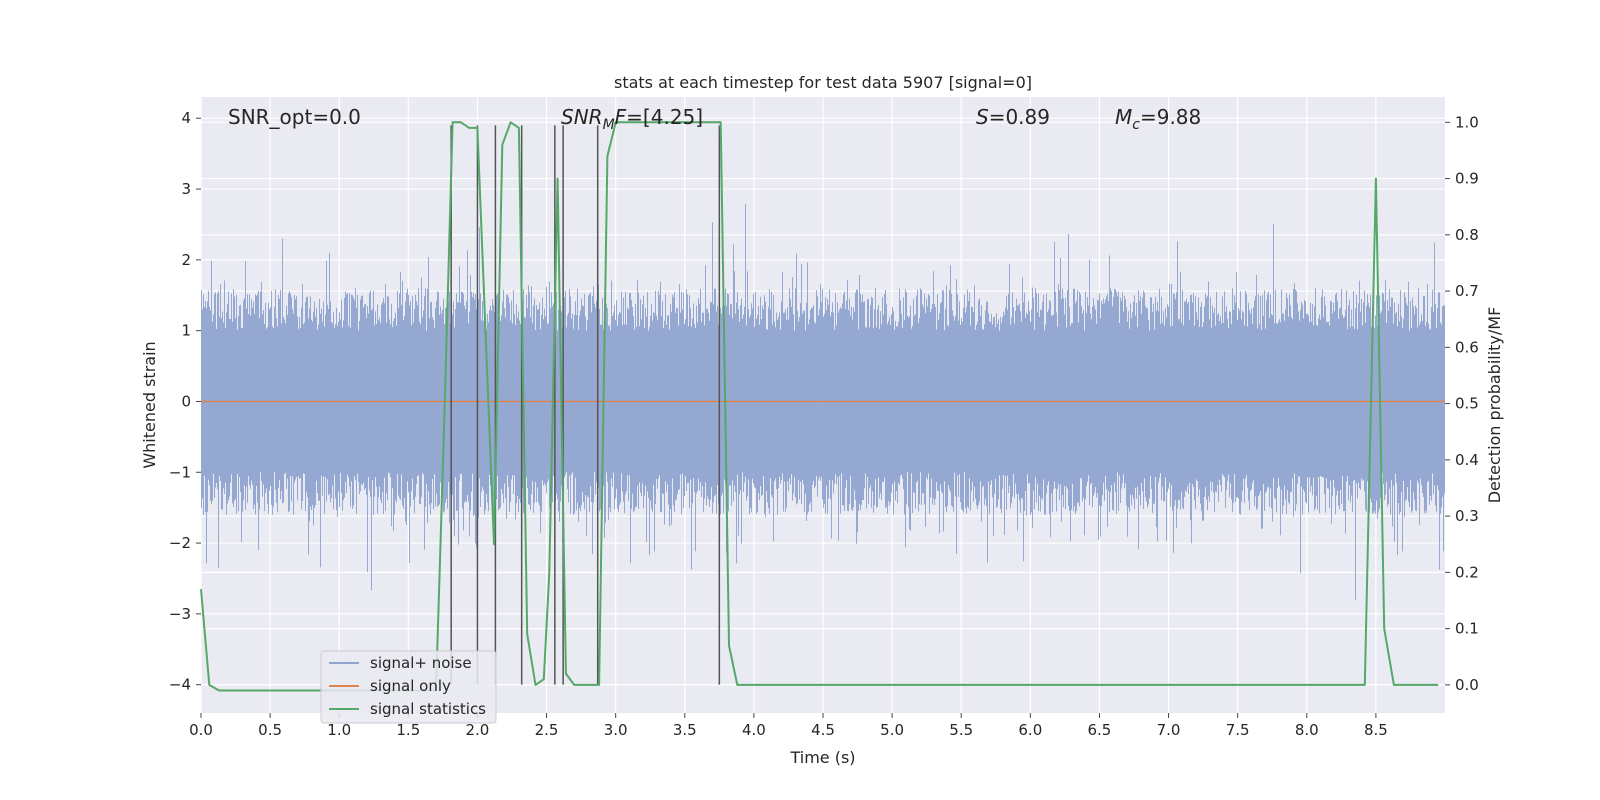  What do you see at coordinates (1170, 117) in the screenshot?
I see `annotation-mc-value: =9.88` at bounding box center [1170, 117].